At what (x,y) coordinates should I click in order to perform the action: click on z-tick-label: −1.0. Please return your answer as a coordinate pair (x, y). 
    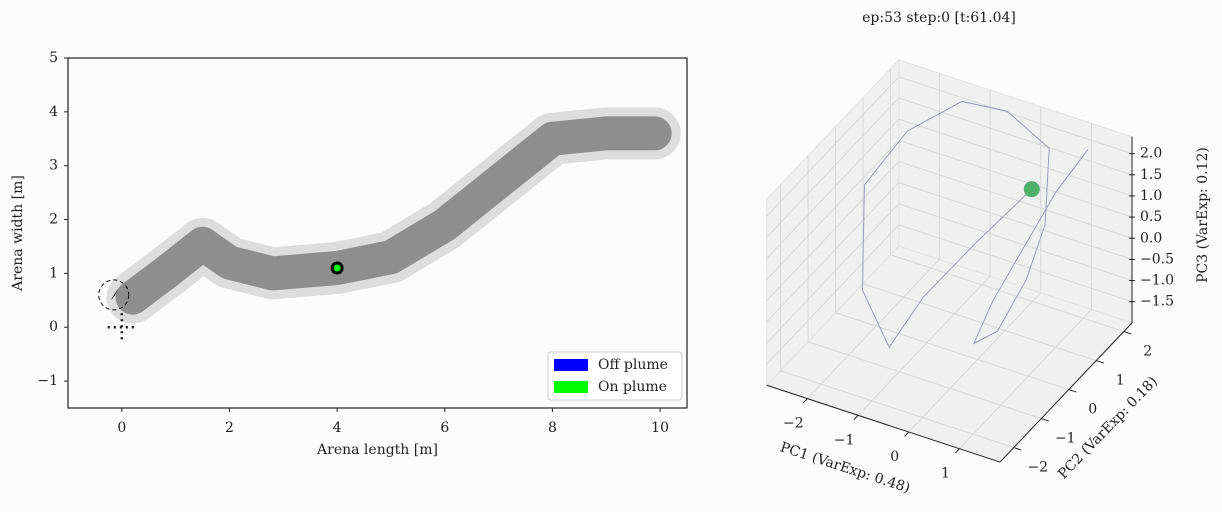
    Looking at the image, I should click on (1157, 281).